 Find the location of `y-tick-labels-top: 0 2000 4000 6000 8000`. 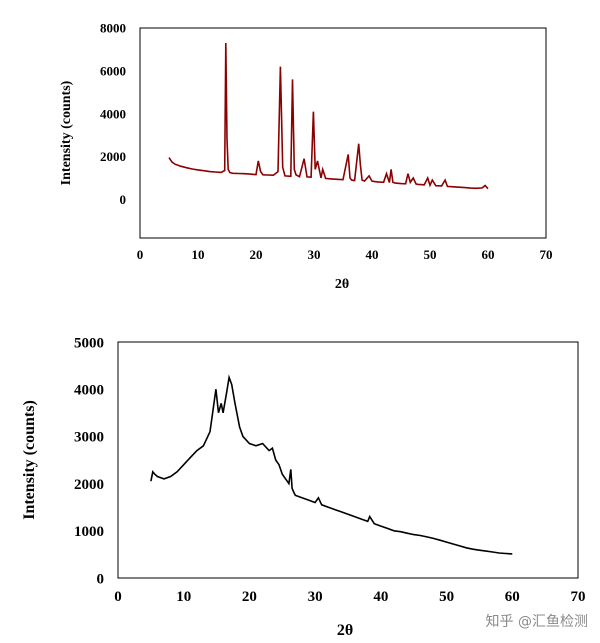

y-tick-labels-top: 0 2000 4000 6000 8000 is located at coordinates (113, 114).